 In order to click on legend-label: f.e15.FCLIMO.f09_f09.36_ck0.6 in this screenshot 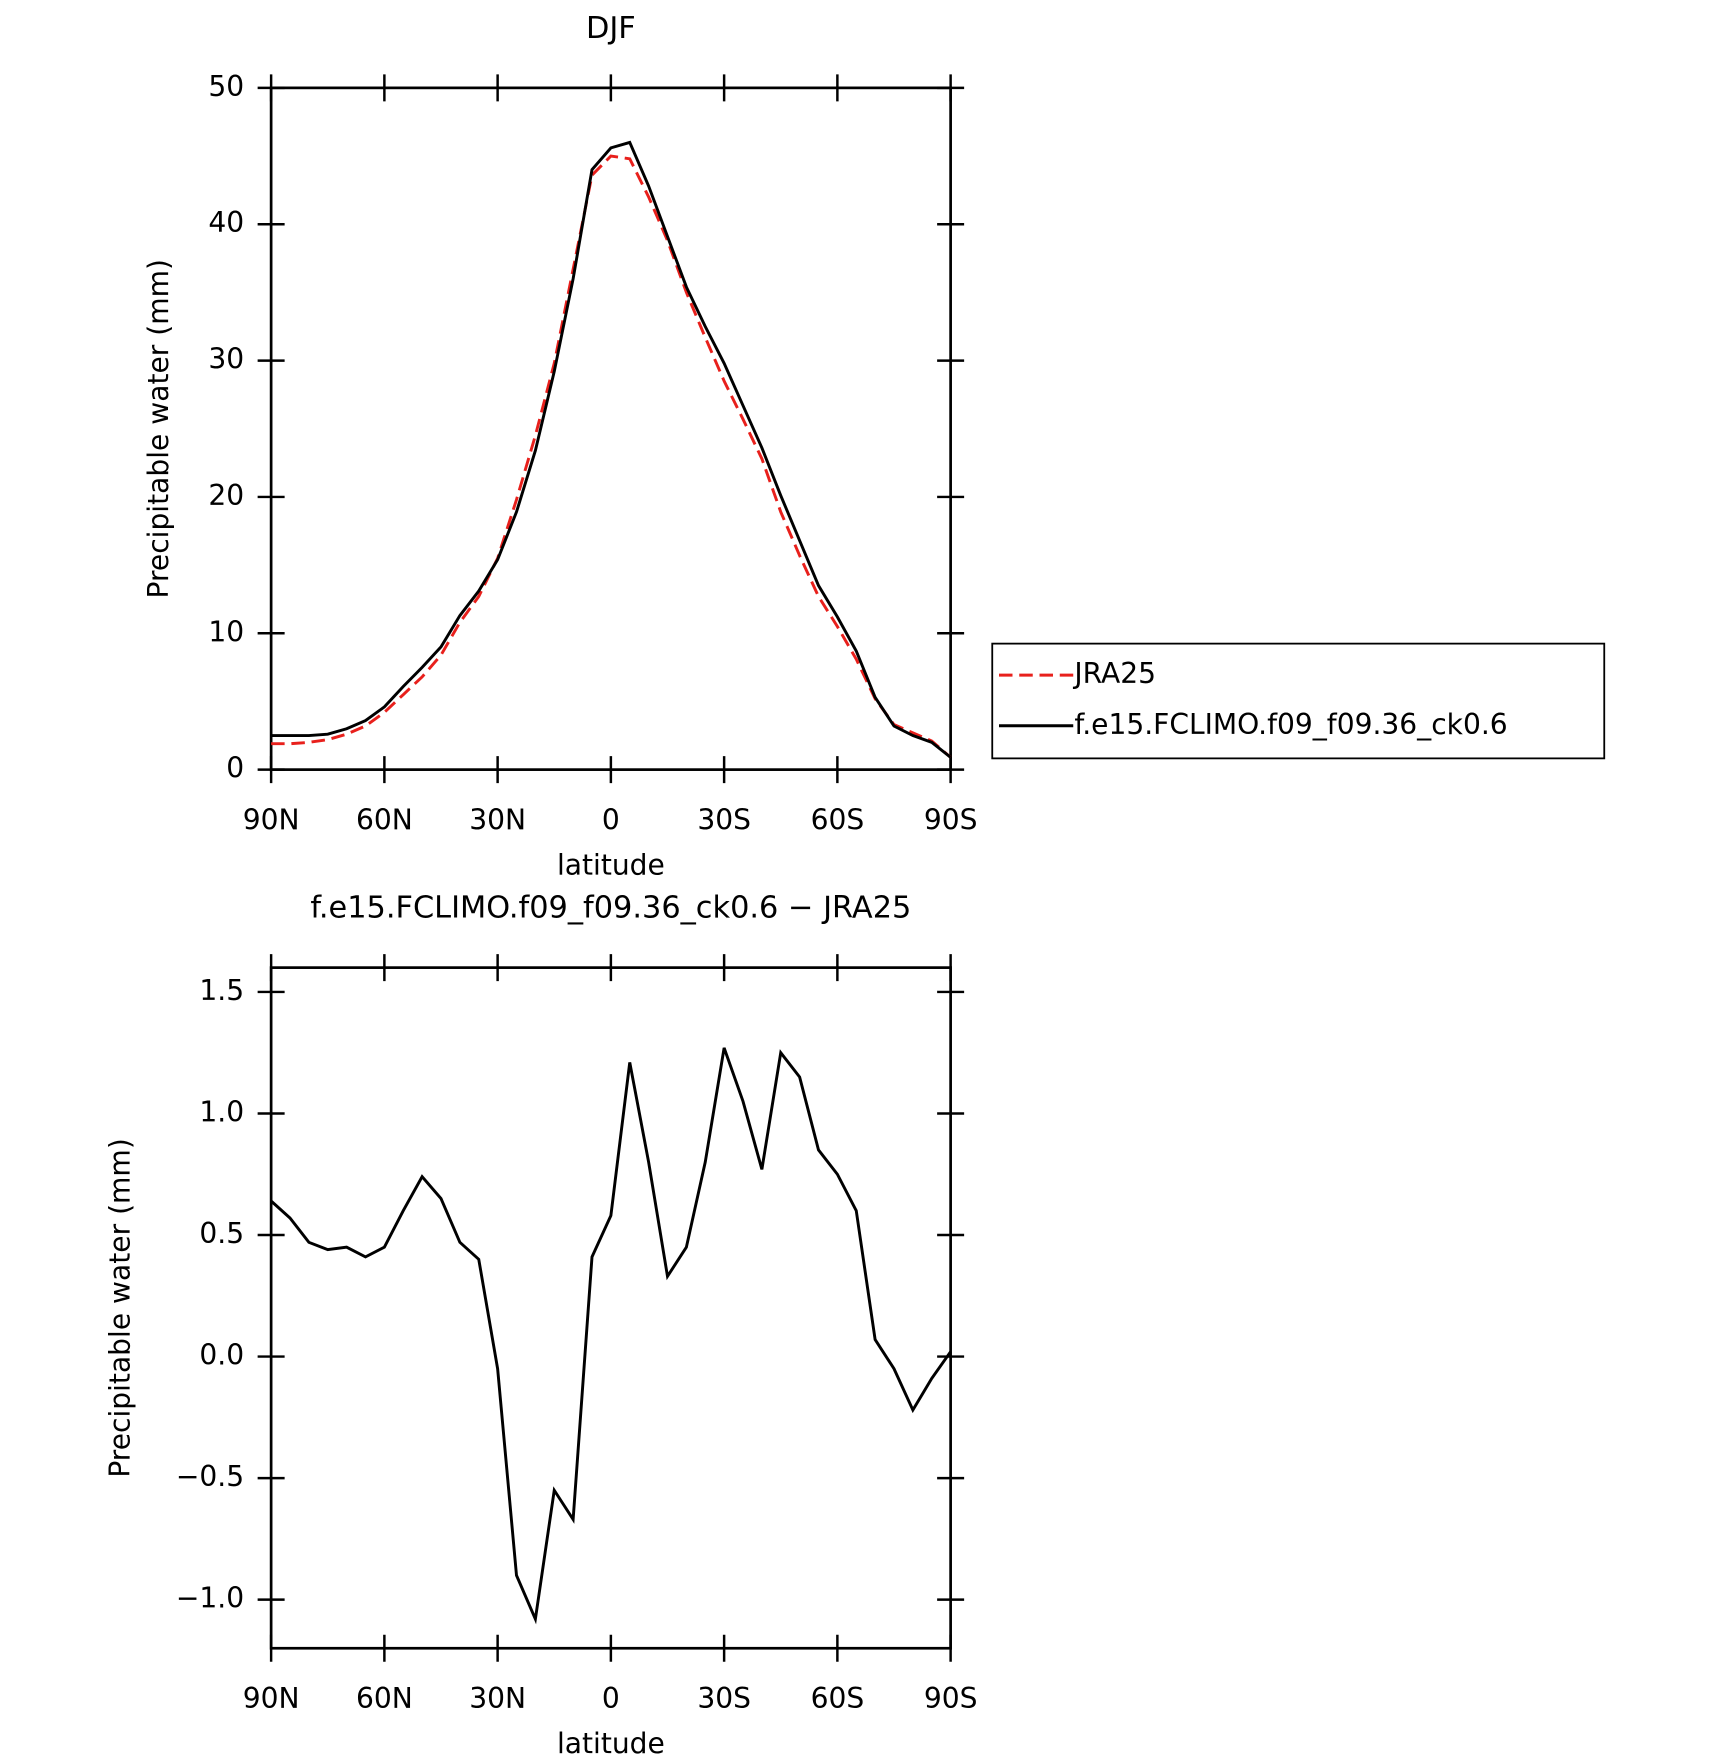, I will do `click(1290, 724)`.